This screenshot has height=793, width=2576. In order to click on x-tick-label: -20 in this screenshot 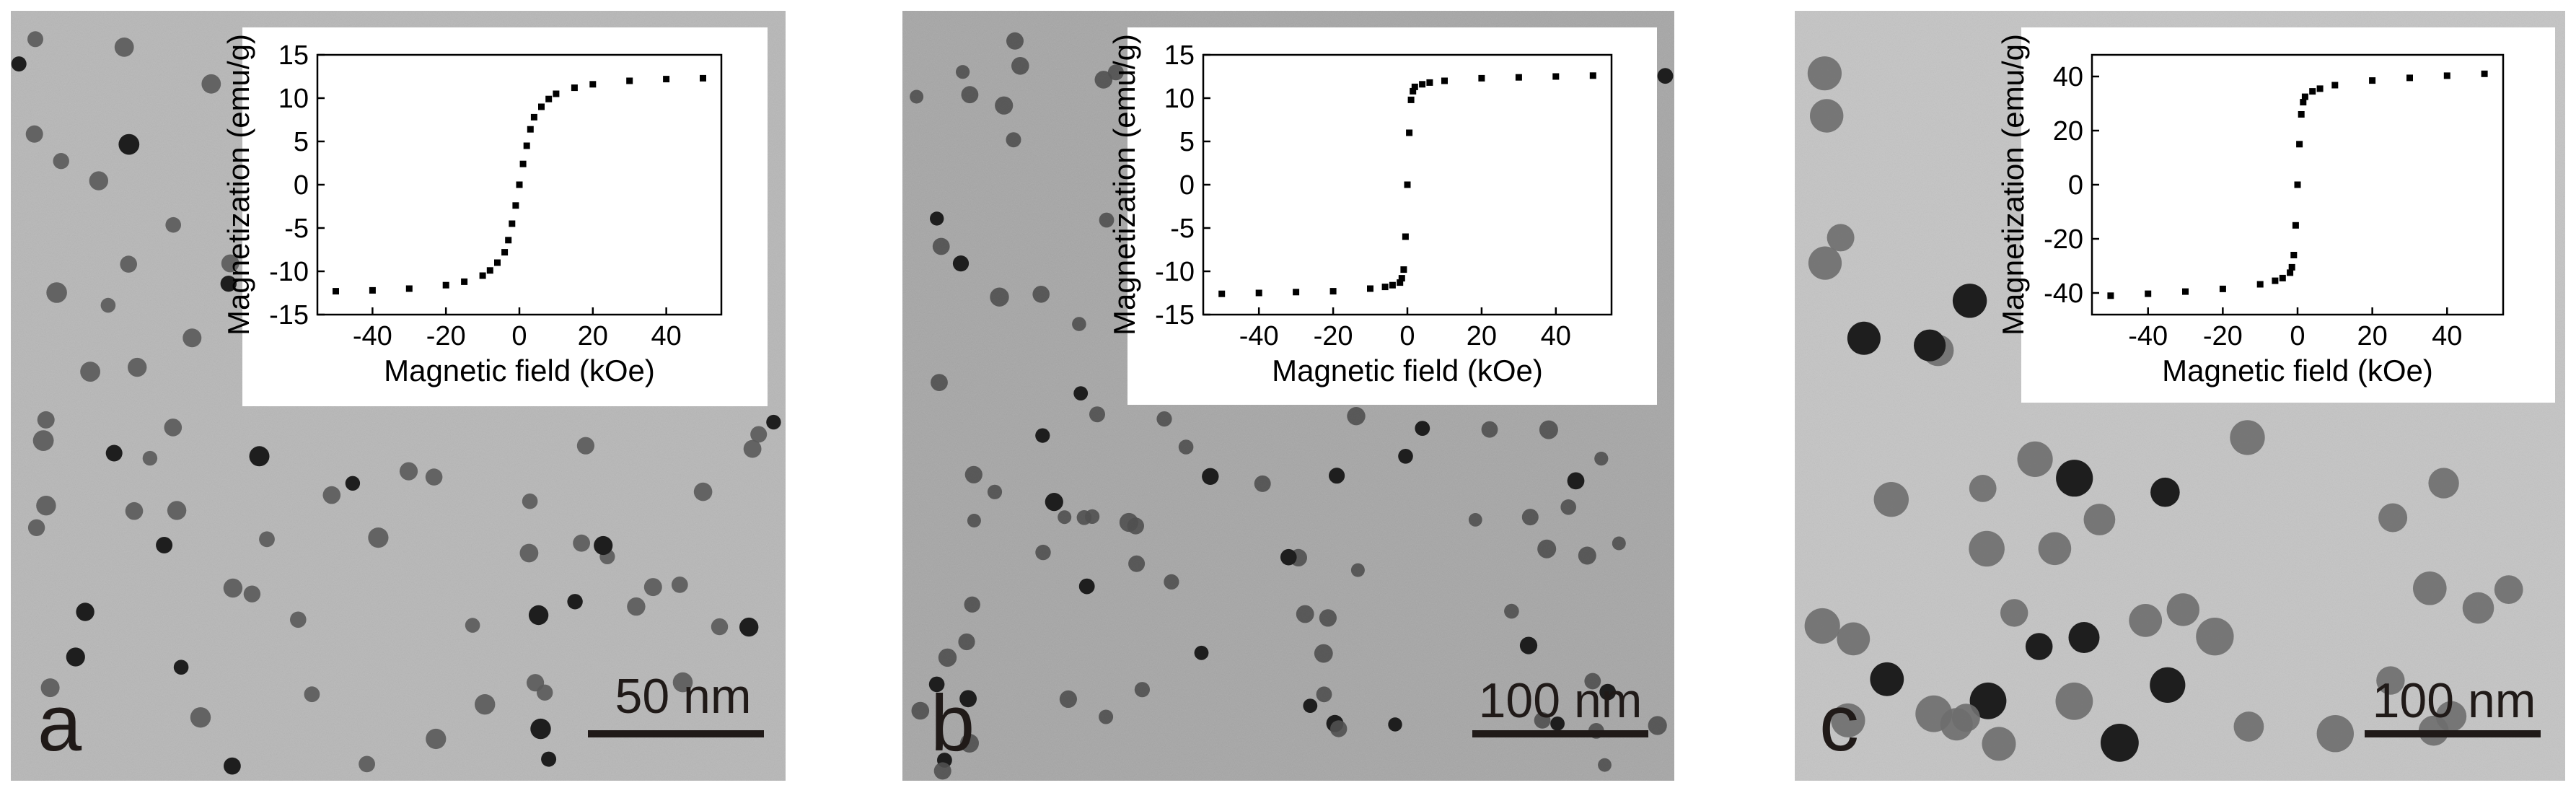, I will do `click(1333, 336)`.